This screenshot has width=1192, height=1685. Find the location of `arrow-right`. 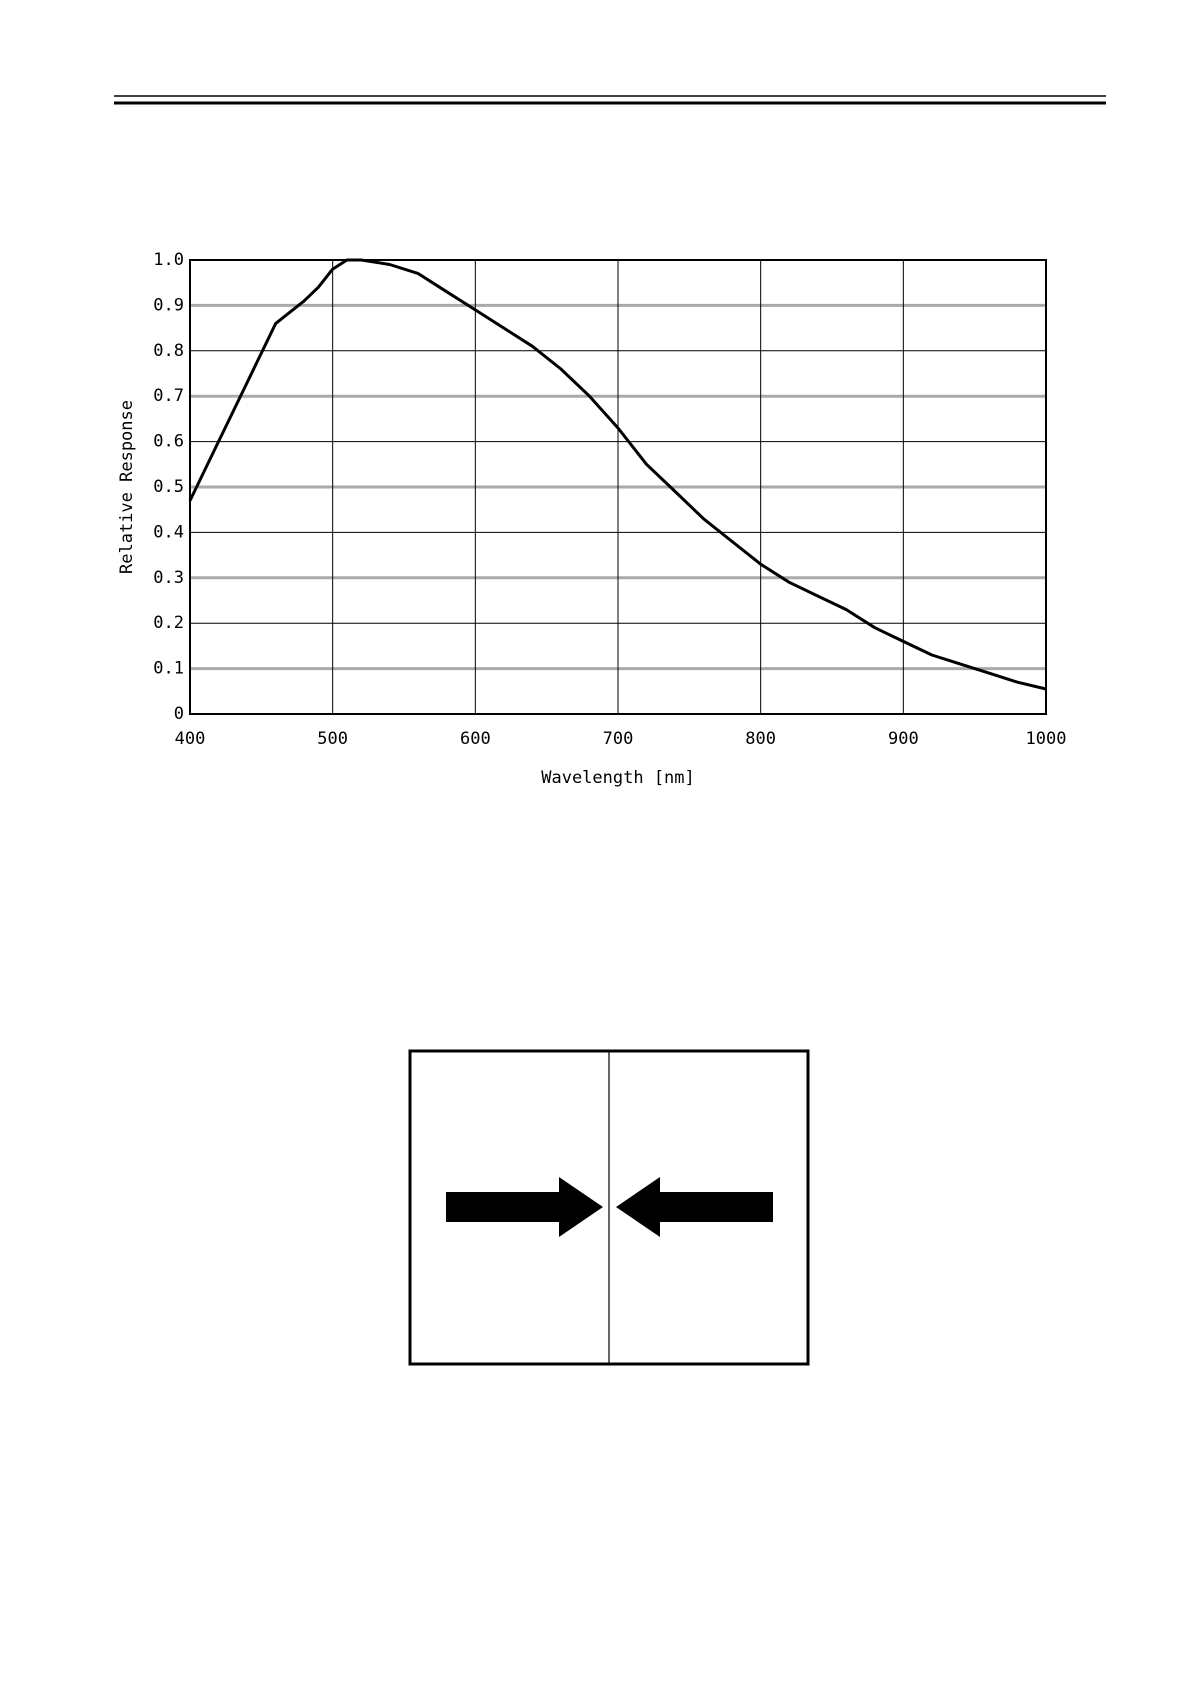

arrow-right is located at coordinates (524, 1207).